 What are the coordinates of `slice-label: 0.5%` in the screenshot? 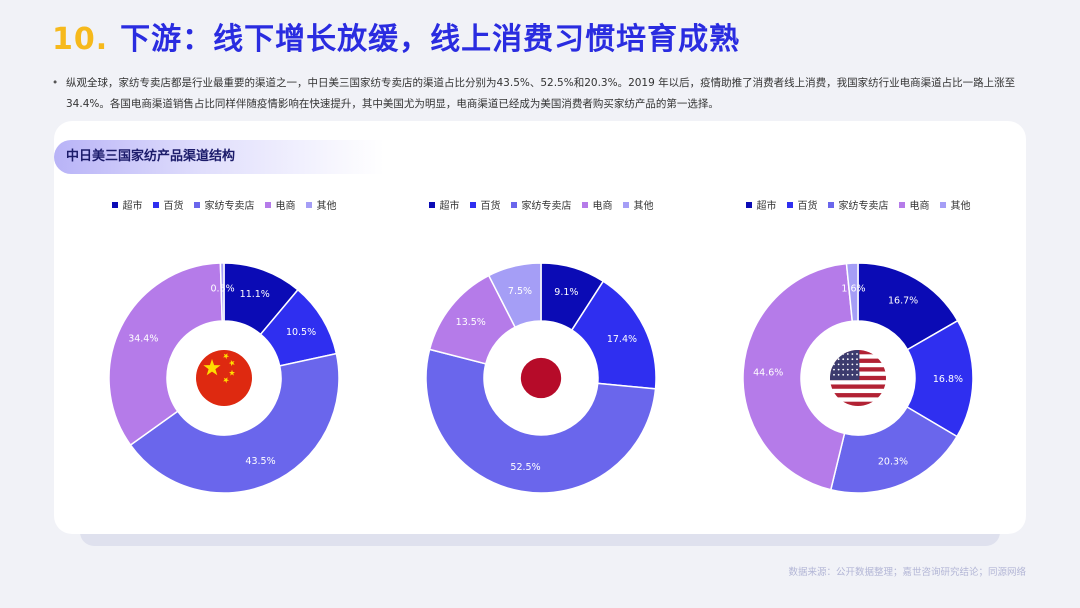 It's located at (223, 289).